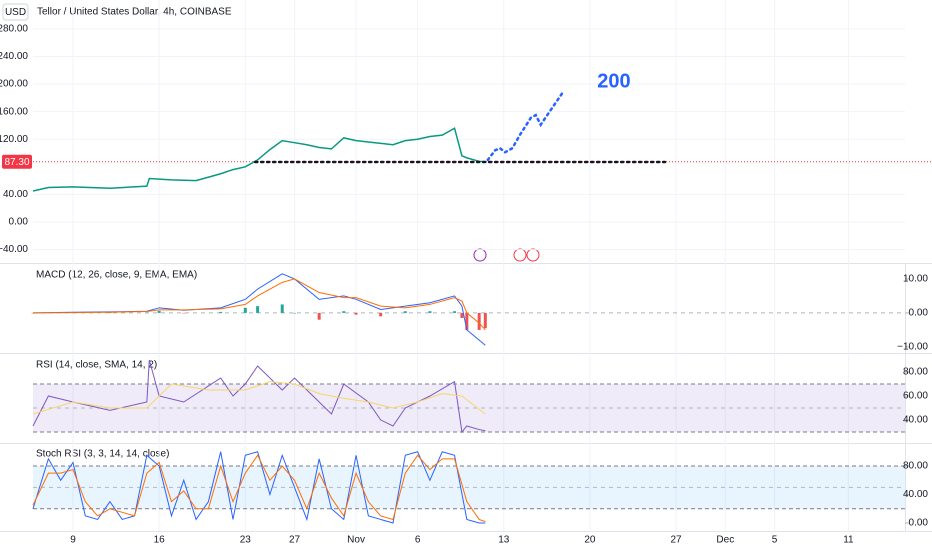 The image size is (932, 550). What do you see at coordinates (96, 365) in the screenshot?
I see `pane-title: RSI (14, close, SMA, 14, 2)` at bounding box center [96, 365].